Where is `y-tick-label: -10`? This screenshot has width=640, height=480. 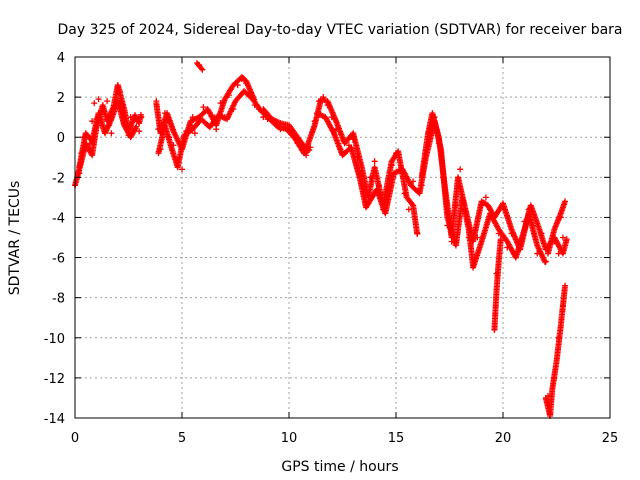
y-tick-label: -10 is located at coordinates (54, 339).